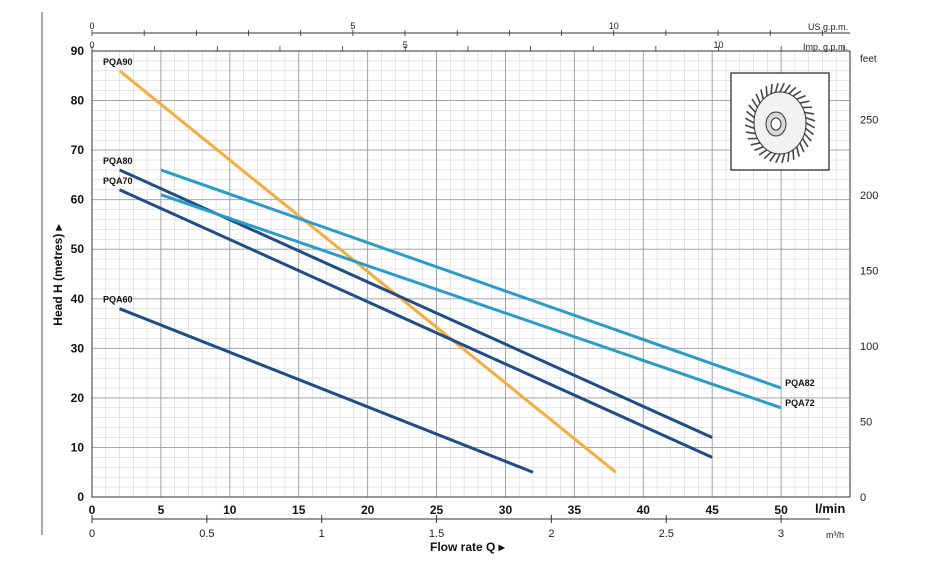 This screenshot has height=583, width=930. What do you see at coordinates (206, 534) in the screenshot?
I see `m3h-tick-label: 0.5` at bounding box center [206, 534].